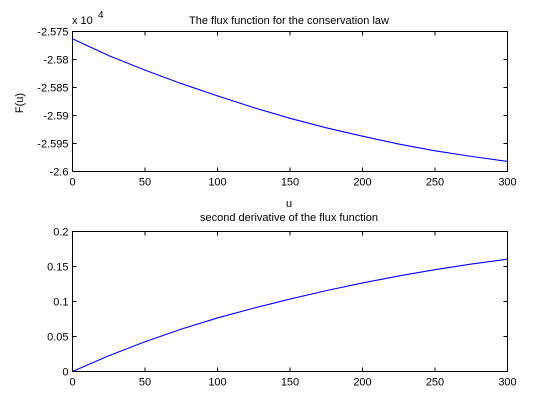 The height and width of the screenshot is (420, 560). I want to click on top-y-tick-label: -2.6, so click(59, 173).